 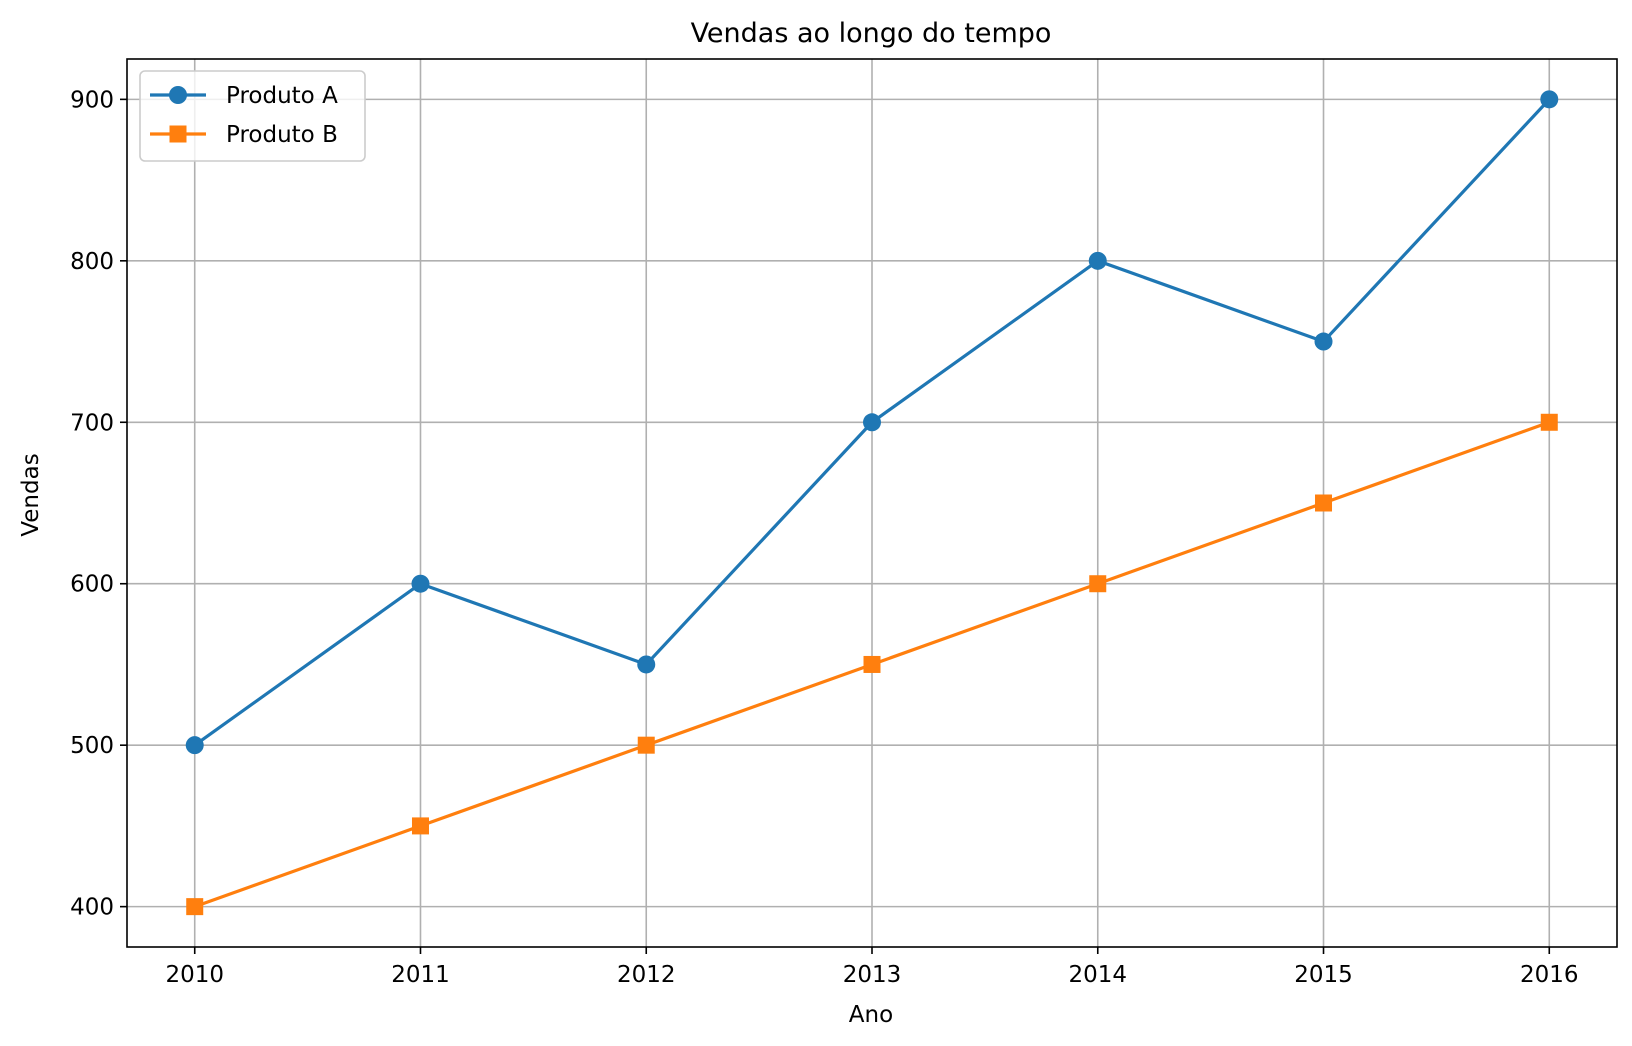 What do you see at coordinates (92, 262) in the screenshot?
I see `y-tick-label: 800` at bounding box center [92, 262].